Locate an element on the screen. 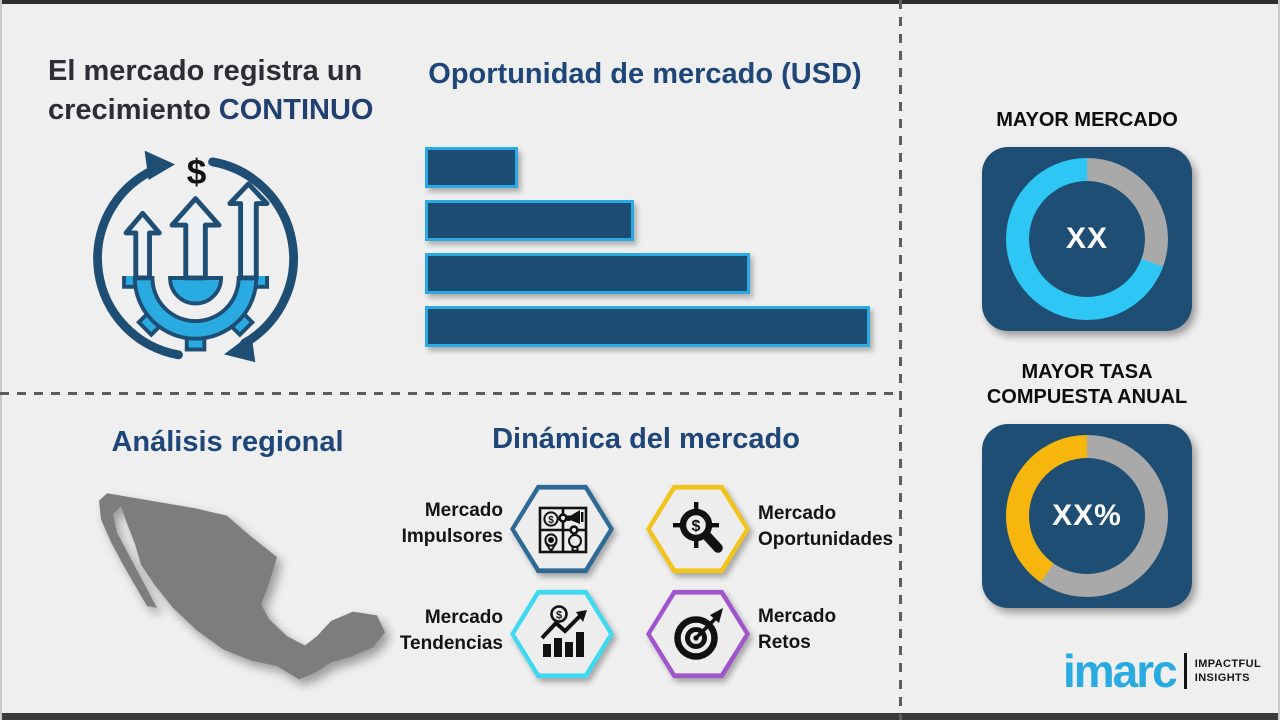 This screenshot has width=1280, height=720. mexico-map is located at coordinates (242, 586).